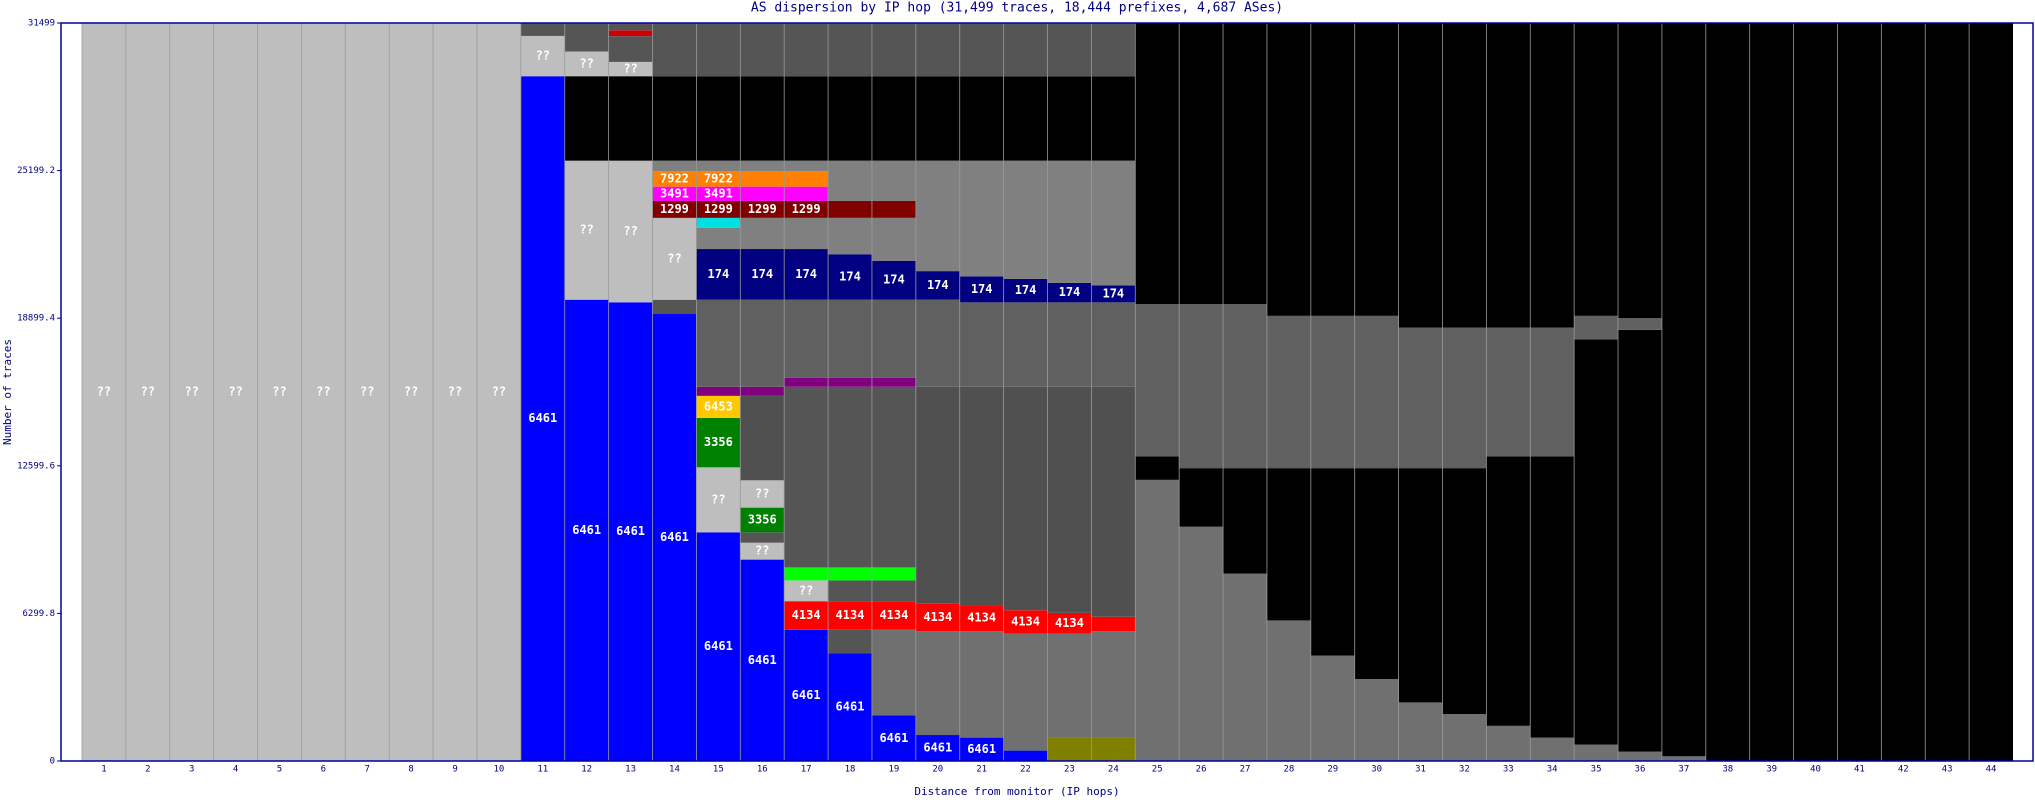  What do you see at coordinates (7, 392) in the screenshot?
I see `y-axis-label: Number of traces` at bounding box center [7, 392].